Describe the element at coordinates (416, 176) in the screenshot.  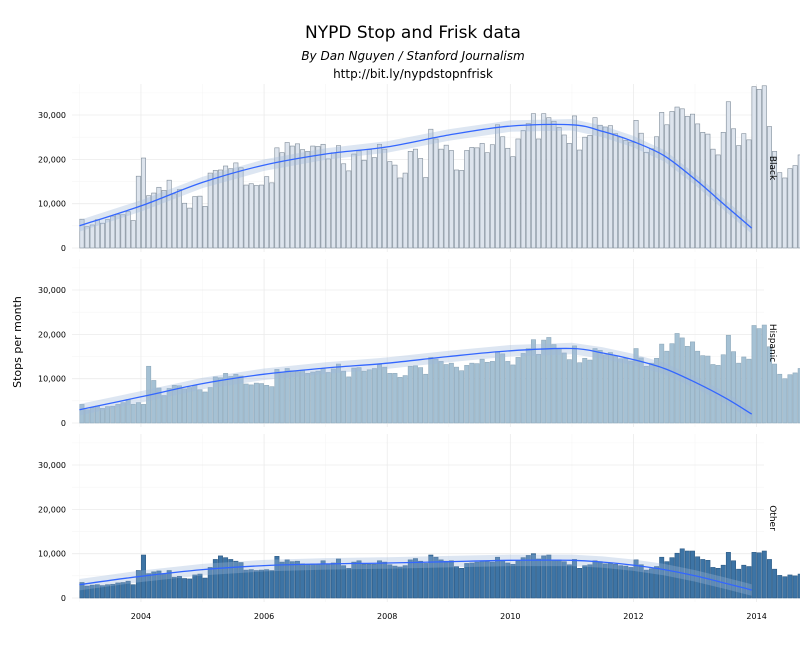
I see `smooth-trend-line` at that location.